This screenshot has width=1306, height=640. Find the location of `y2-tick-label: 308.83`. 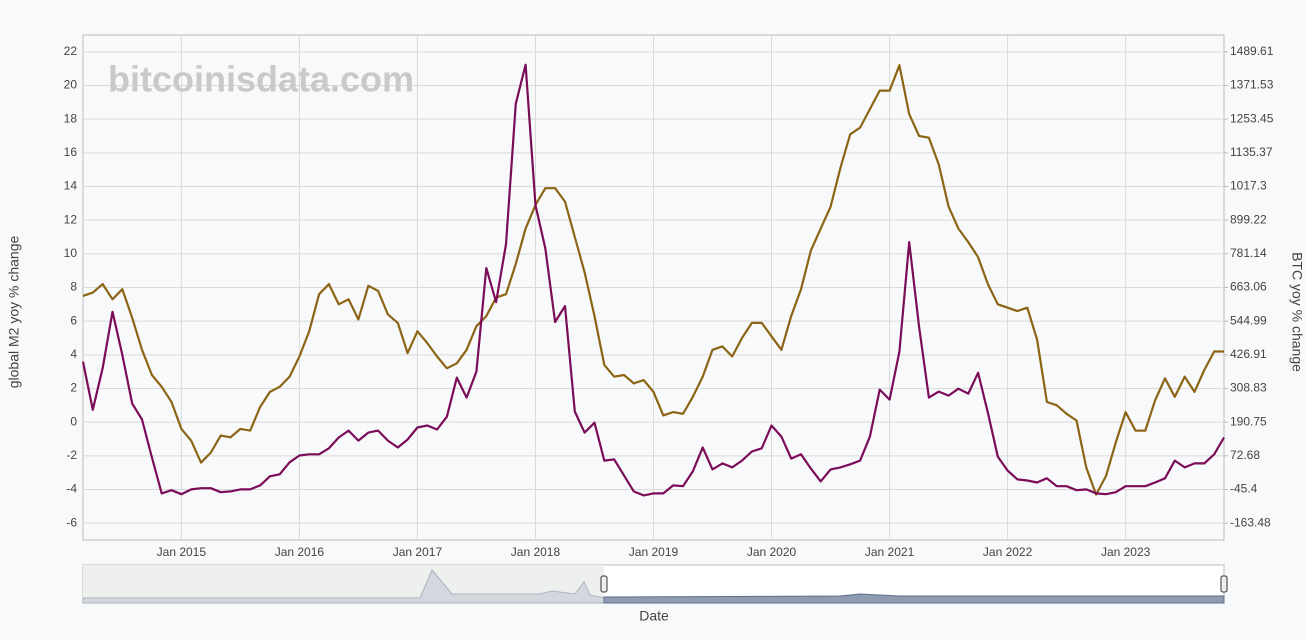

y2-tick-label: 308.83 is located at coordinates (1248, 388).